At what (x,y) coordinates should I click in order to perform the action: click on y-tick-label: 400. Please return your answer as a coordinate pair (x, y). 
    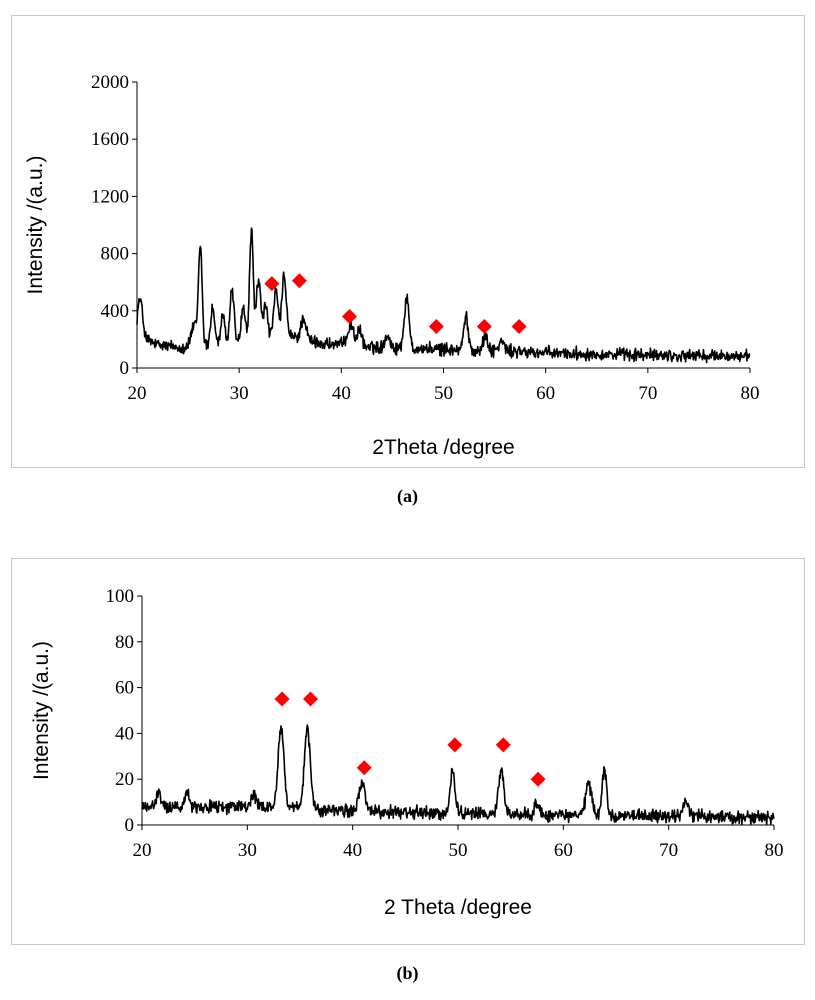
    Looking at the image, I should click on (115, 311).